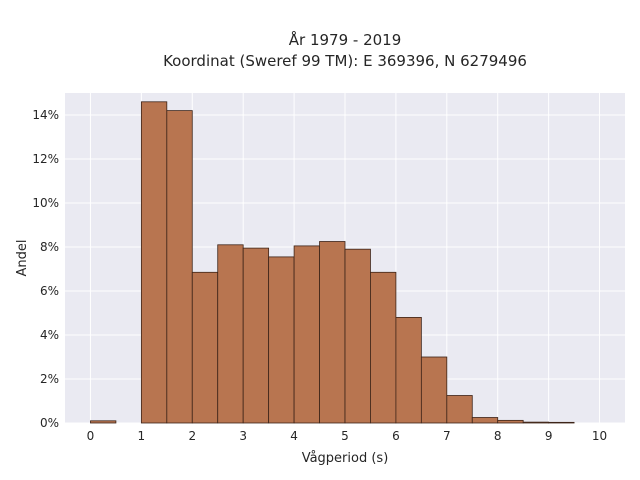  What do you see at coordinates (243, 436) in the screenshot?
I see `x-tick-label: 3` at bounding box center [243, 436].